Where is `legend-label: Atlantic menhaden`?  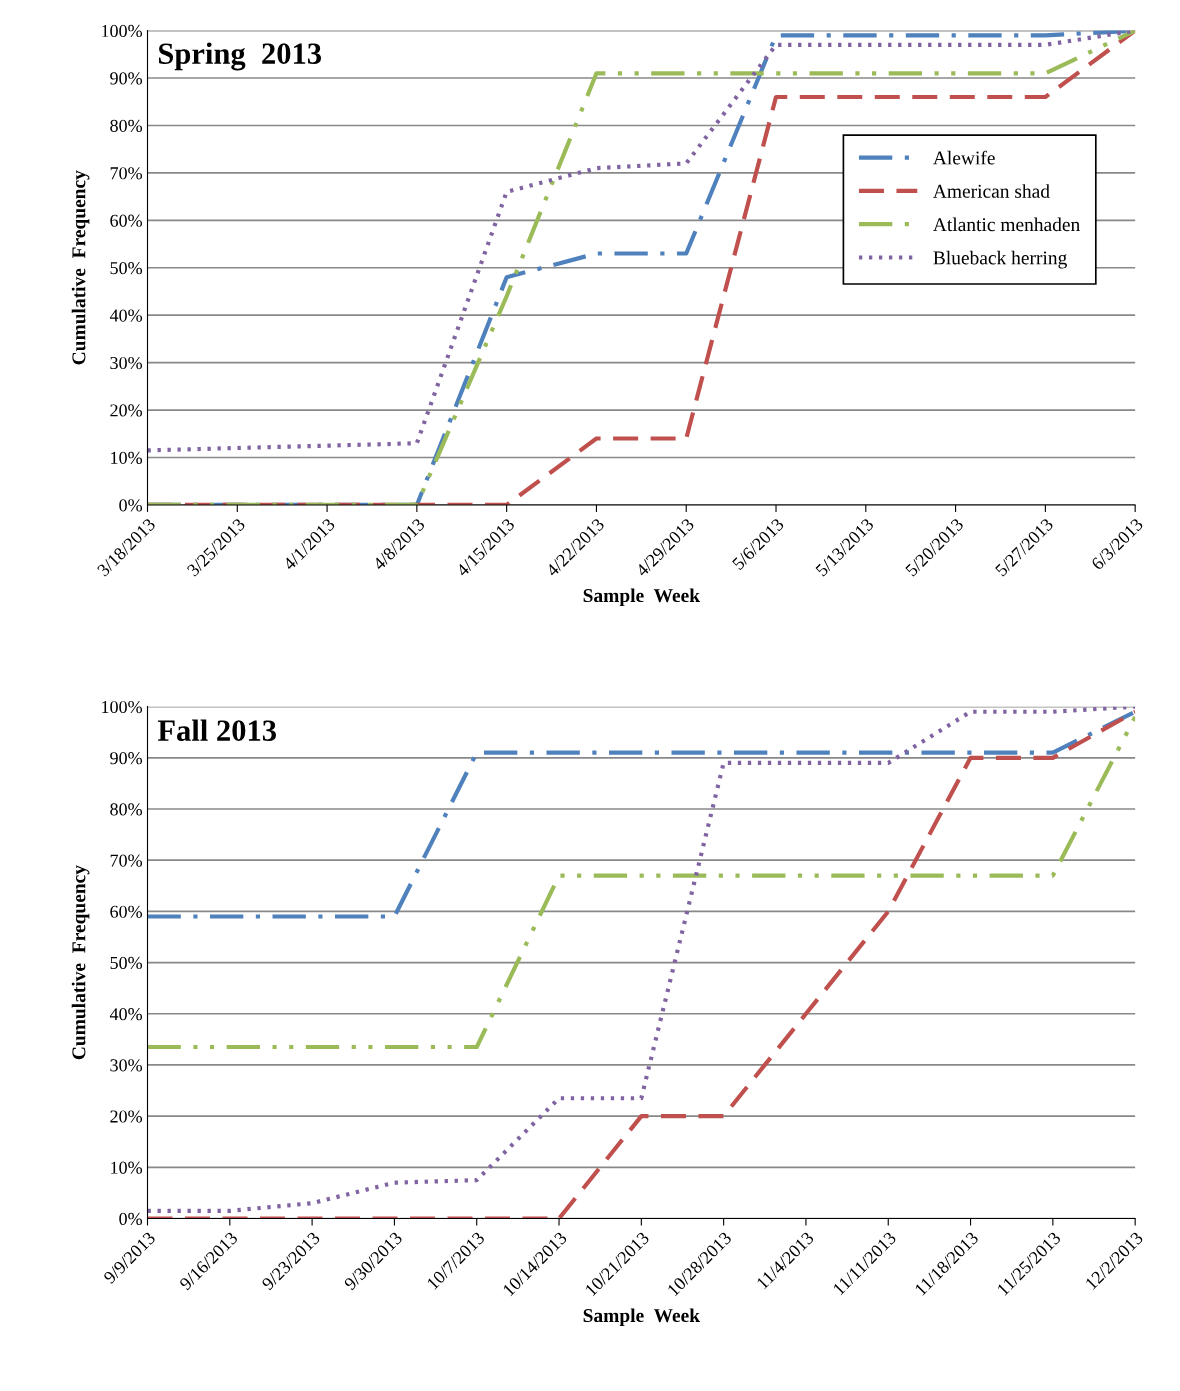
legend-label: Atlantic menhaden is located at coordinates (1006, 224).